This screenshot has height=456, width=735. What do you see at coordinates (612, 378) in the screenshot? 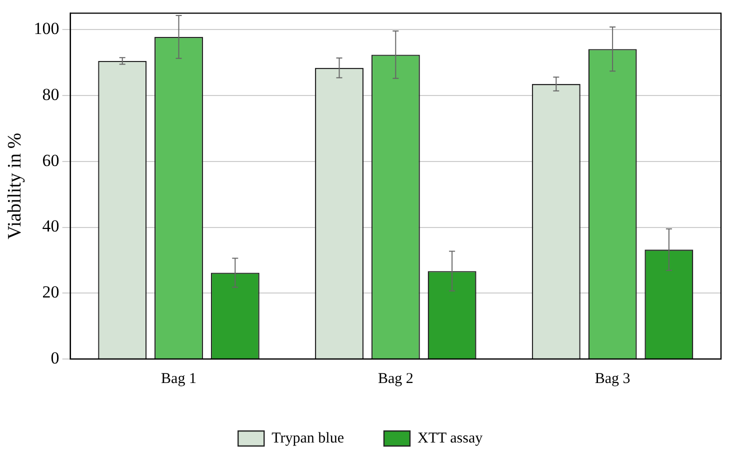
I see `x-tick-label: Bag 3` at bounding box center [612, 378].